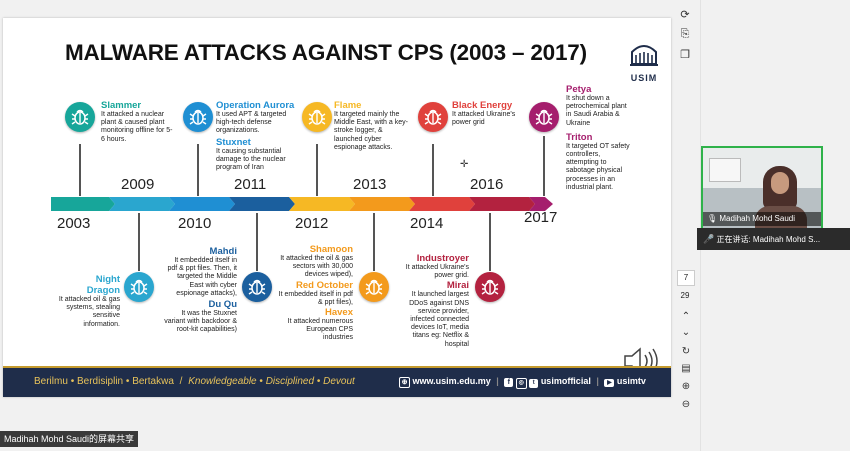 Image resolution: width=850 pixels, height=451 pixels. What do you see at coordinates (100, 381) in the screenshot?
I see `motto-2: Berdisiplin` at bounding box center [100, 381].